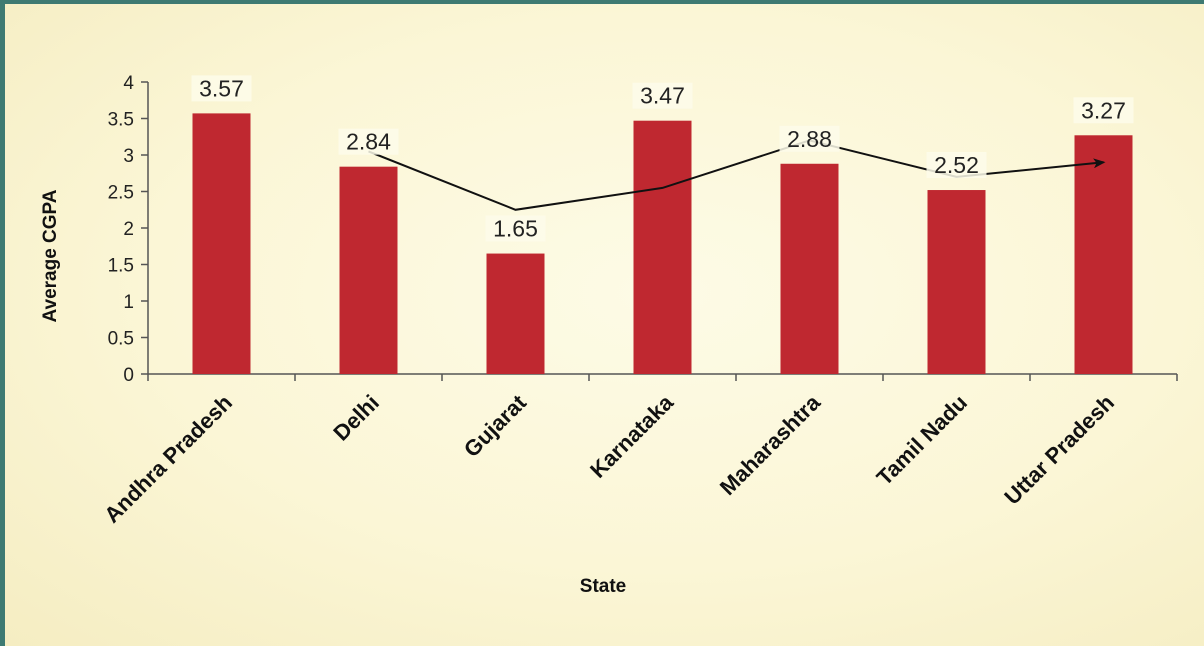 The image size is (1204, 650). Describe the element at coordinates (121, 266) in the screenshot. I see `y-tick-label: 1.5` at that location.